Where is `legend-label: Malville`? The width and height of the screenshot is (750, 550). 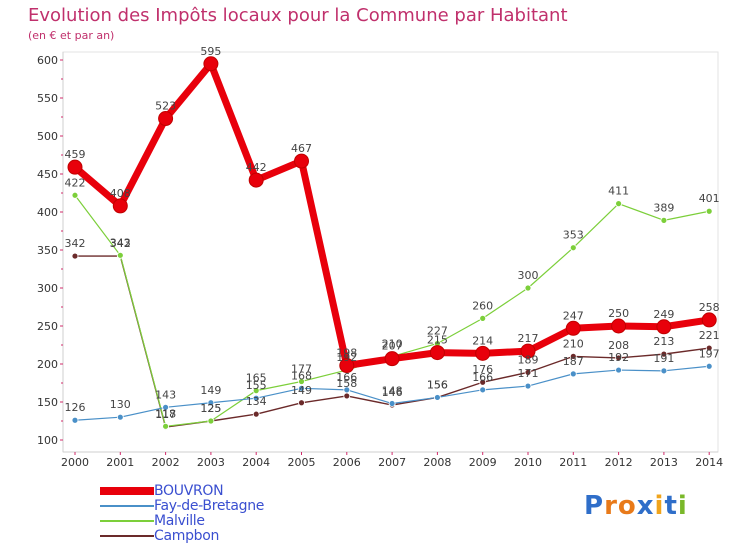
legend-label: Malville is located at coordinates (179, 521).